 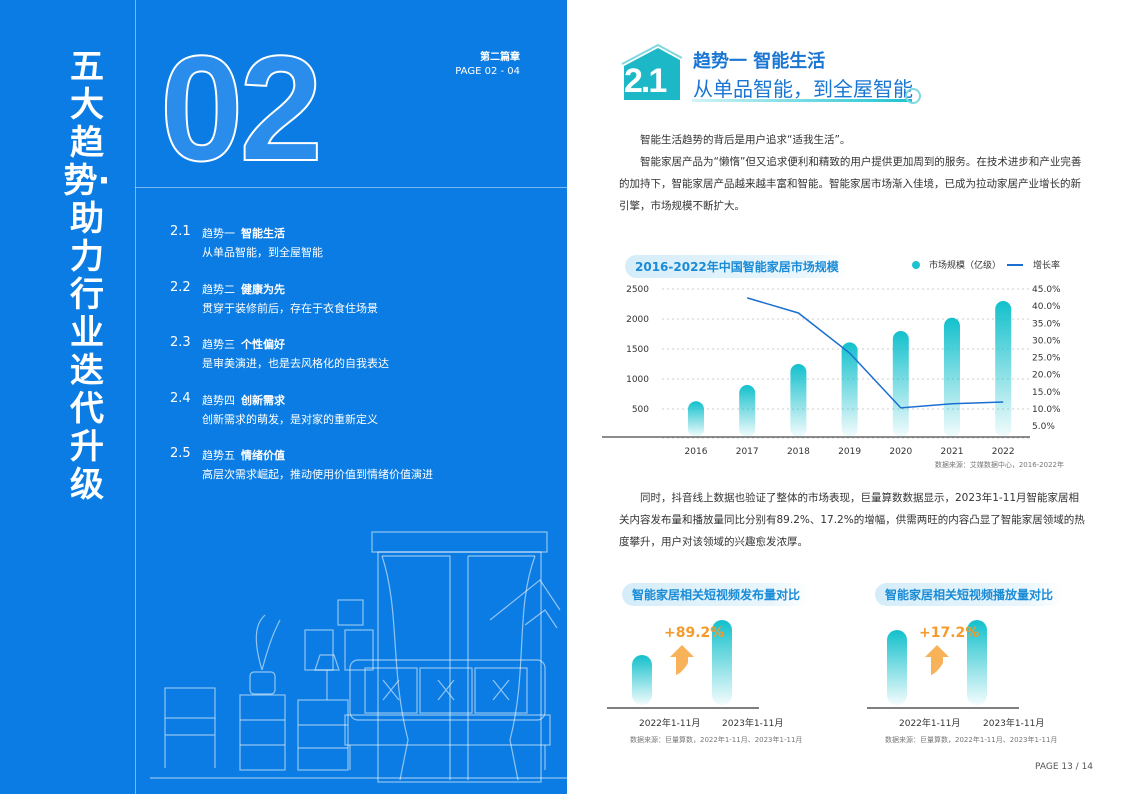 What do you see at coordinates (637, 380) in the screenshot?
I see `y-left-tick: 1000` at bounding box center [637, 380].